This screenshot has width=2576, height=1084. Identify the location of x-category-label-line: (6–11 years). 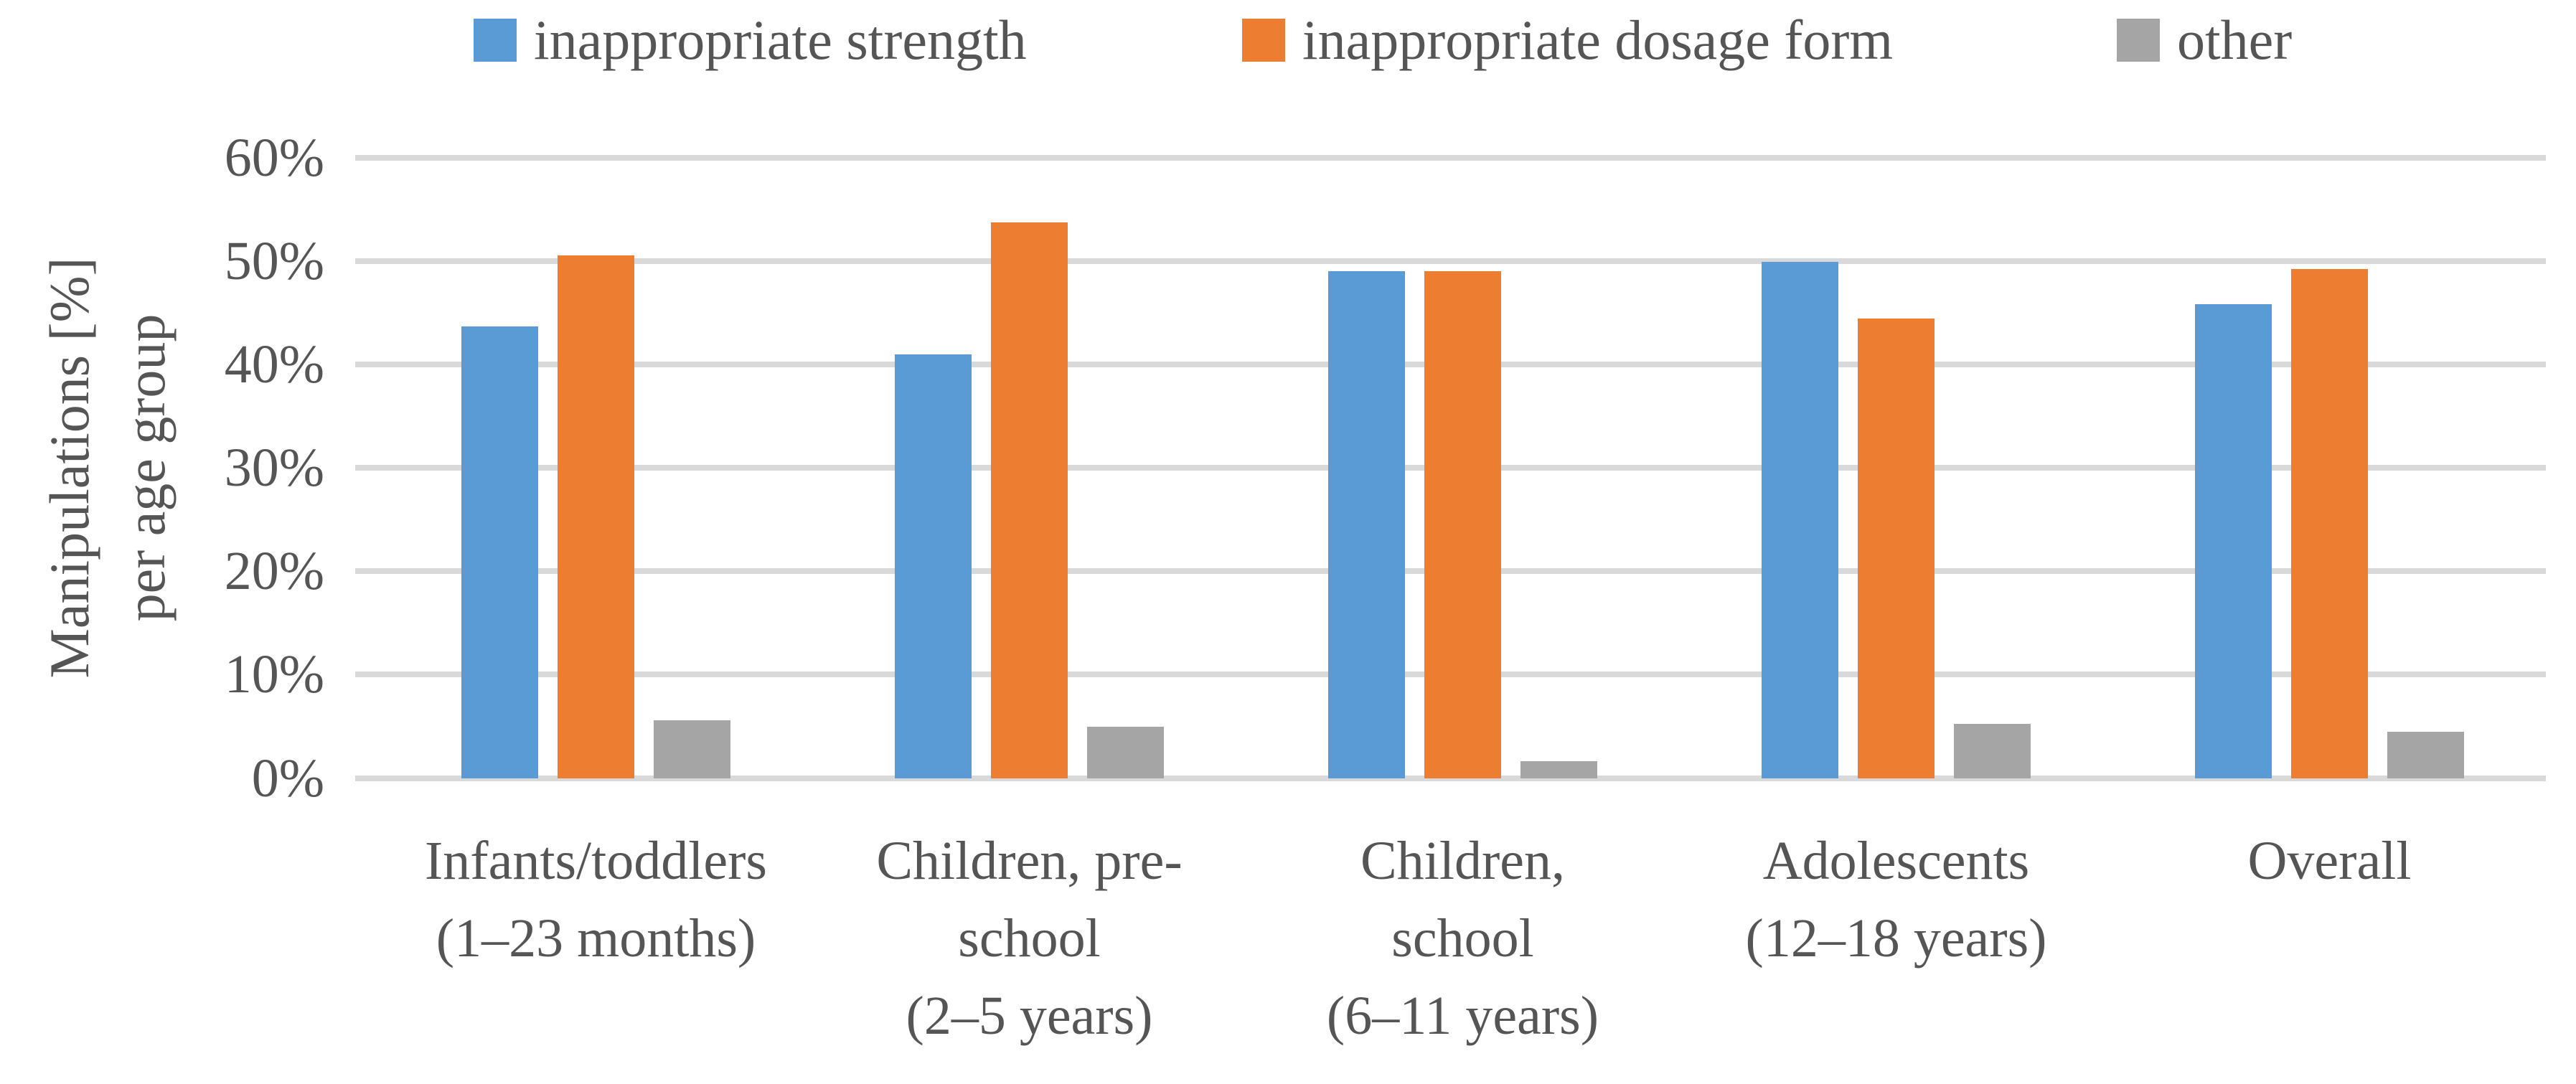
(1462, 1016).